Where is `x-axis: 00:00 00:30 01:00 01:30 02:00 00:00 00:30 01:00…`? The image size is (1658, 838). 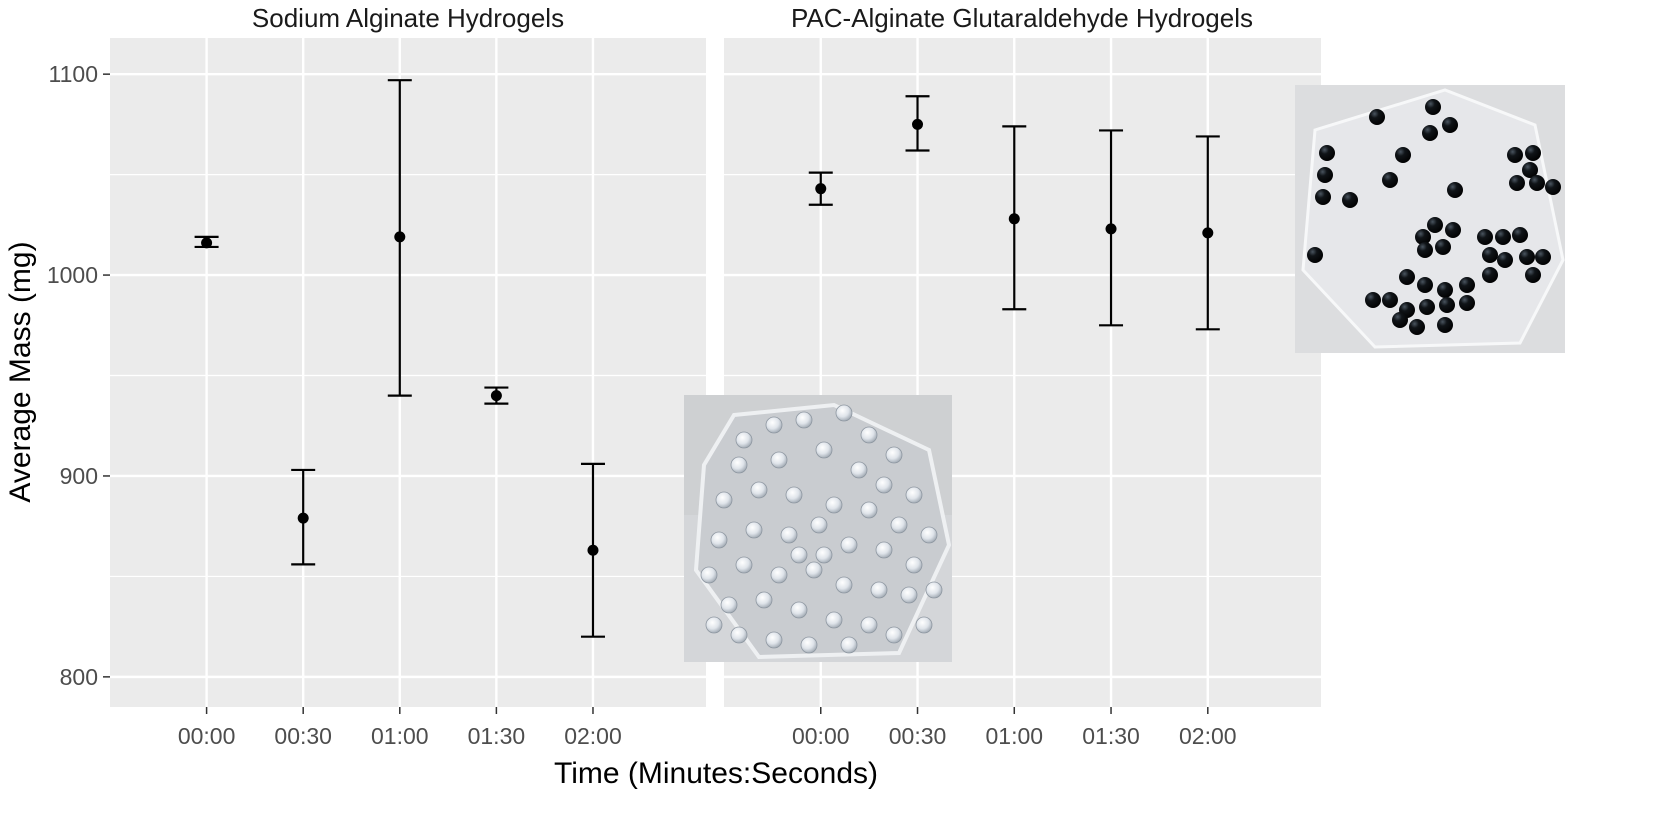
x-axis: 00:00 00:30 01:00 01:30 02:00 00:00 00:30 01:00… is located at coordinates (707, 728).